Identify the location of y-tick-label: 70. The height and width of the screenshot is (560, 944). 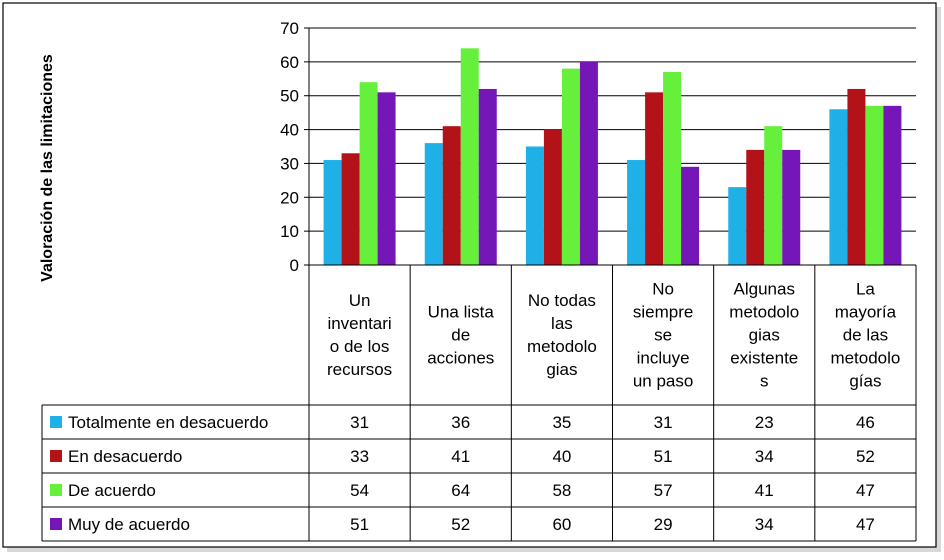
(289, 28).